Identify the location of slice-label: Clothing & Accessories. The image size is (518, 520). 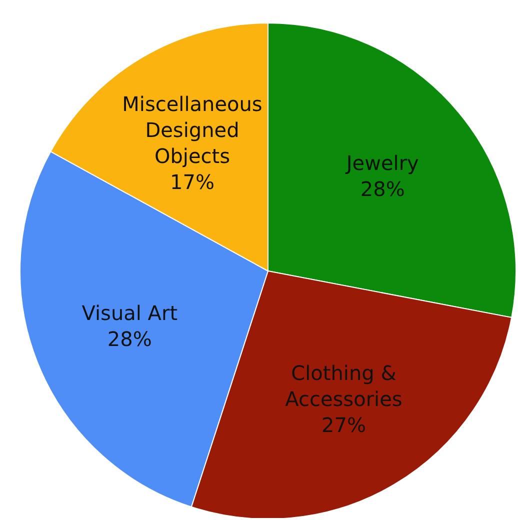
(343, 386).